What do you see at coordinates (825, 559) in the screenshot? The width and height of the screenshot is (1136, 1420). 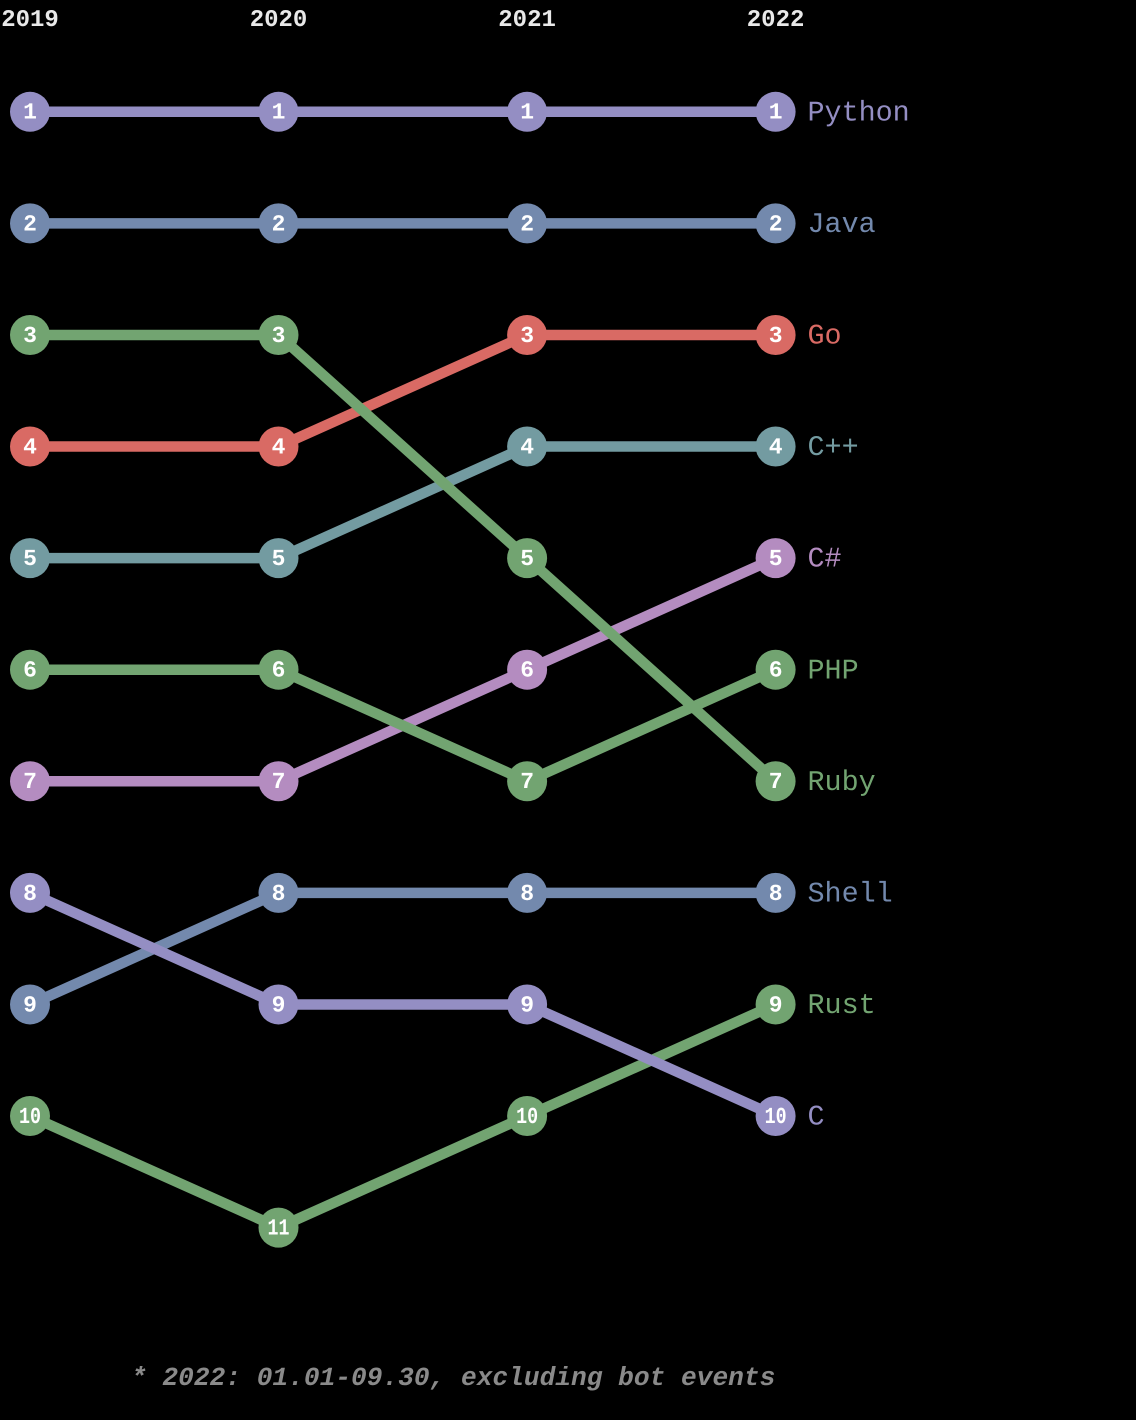 I see `svg-text: C#` at bounding box center [825, 559].